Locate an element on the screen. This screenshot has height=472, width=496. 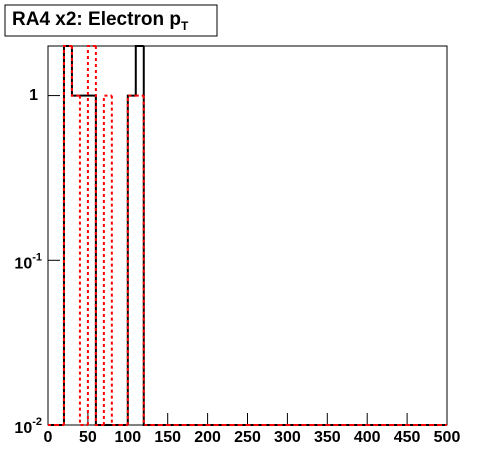
x-tick-label: 400 is located at coordinates (367, 437).